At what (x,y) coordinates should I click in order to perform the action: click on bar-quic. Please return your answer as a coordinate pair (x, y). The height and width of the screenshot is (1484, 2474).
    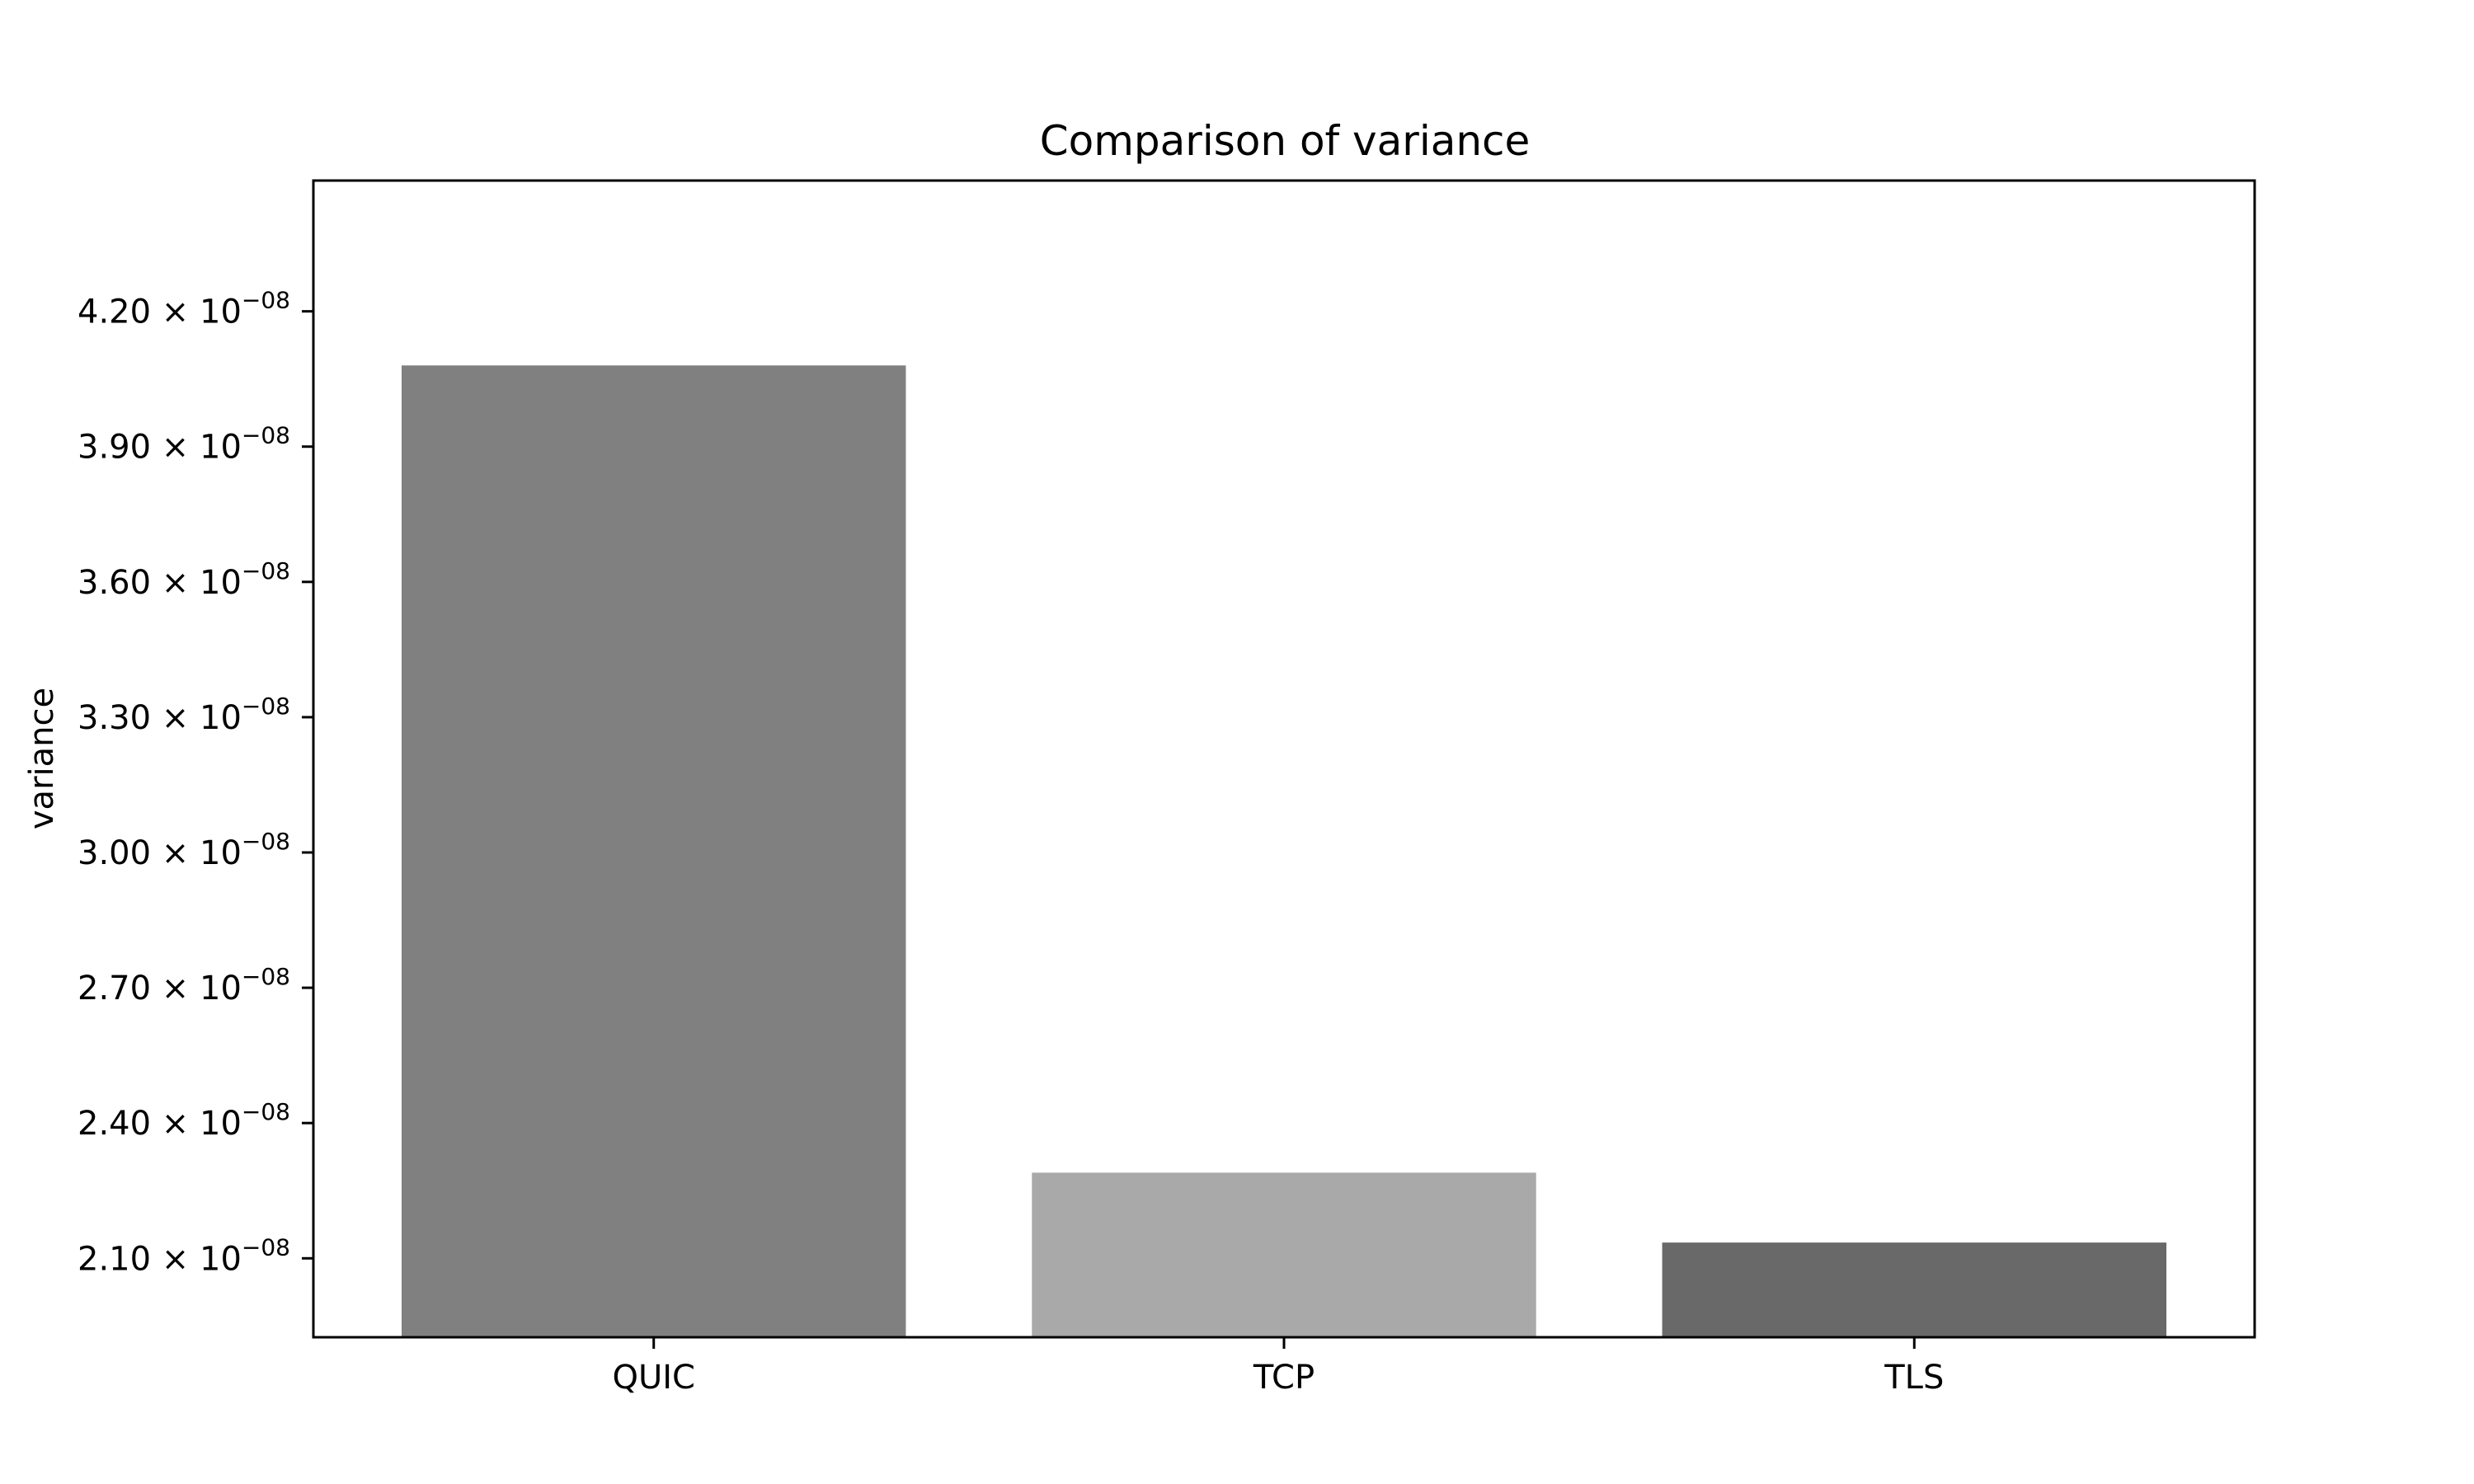
    Looking at the image, I should click on (654, 851).